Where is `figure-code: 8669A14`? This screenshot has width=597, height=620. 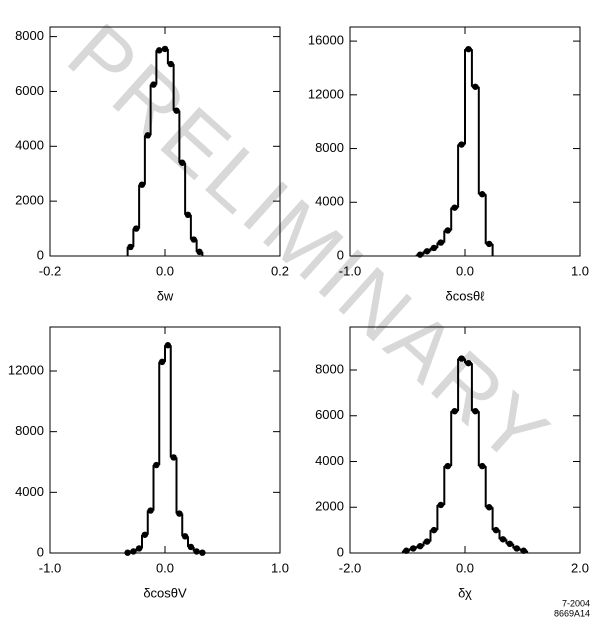 figure-code: 8669A14 is located at coordinates (572, 613).